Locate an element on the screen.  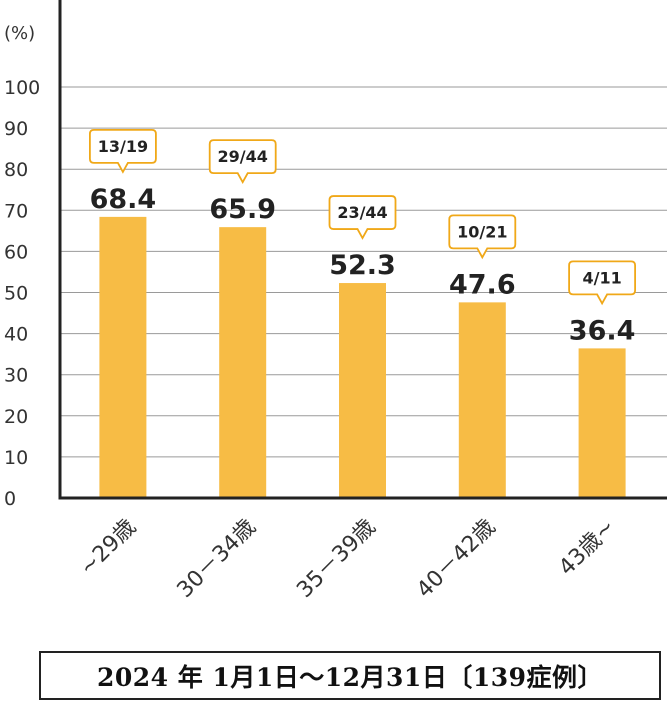
y-tick-label: 10 is located at coordinates (16, 458).